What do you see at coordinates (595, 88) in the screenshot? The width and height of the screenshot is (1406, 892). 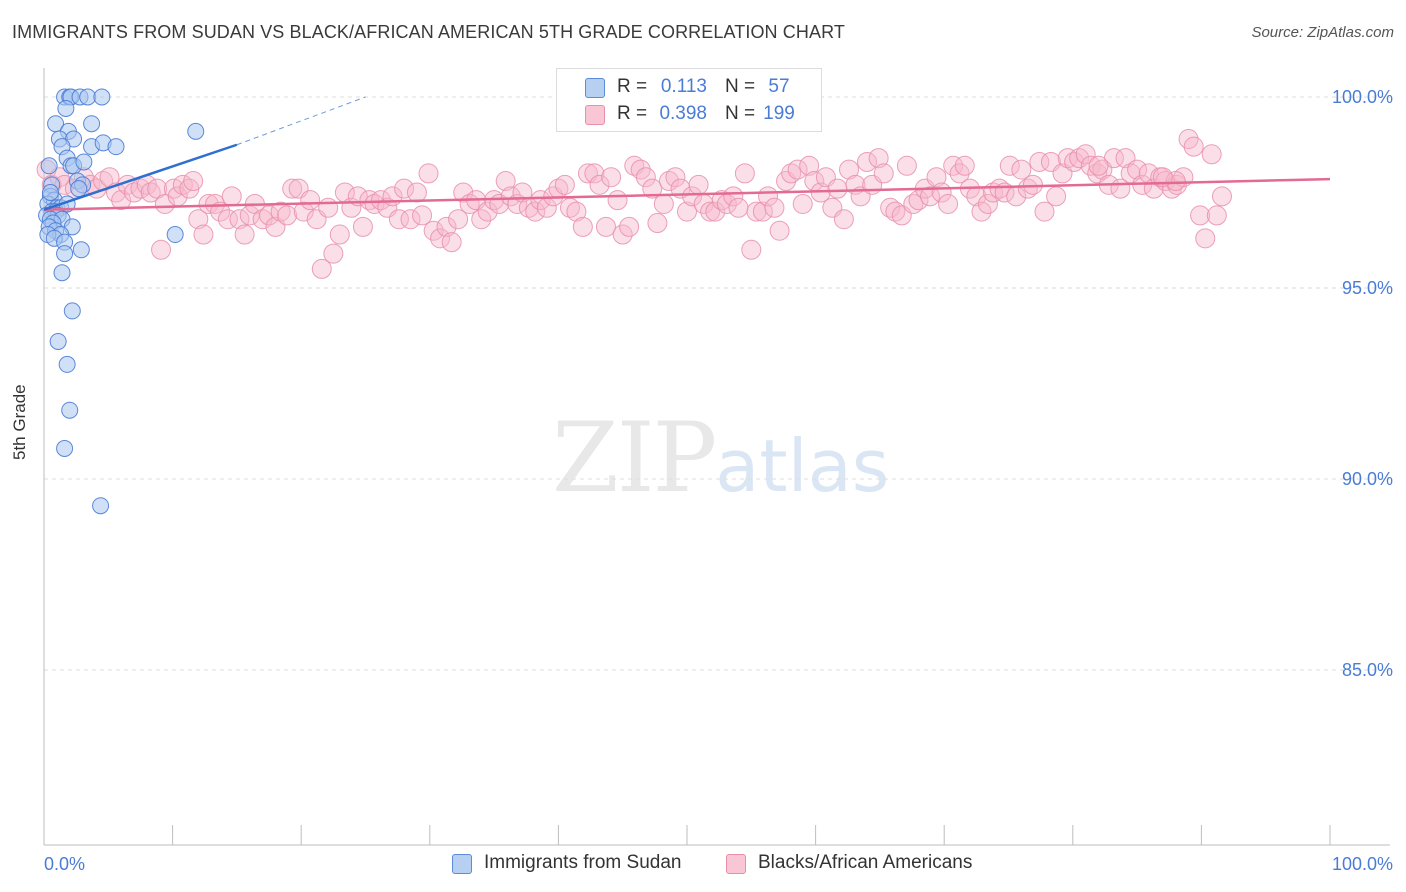 I see `legend-swatch-blue` at bounding box center [595, 88].